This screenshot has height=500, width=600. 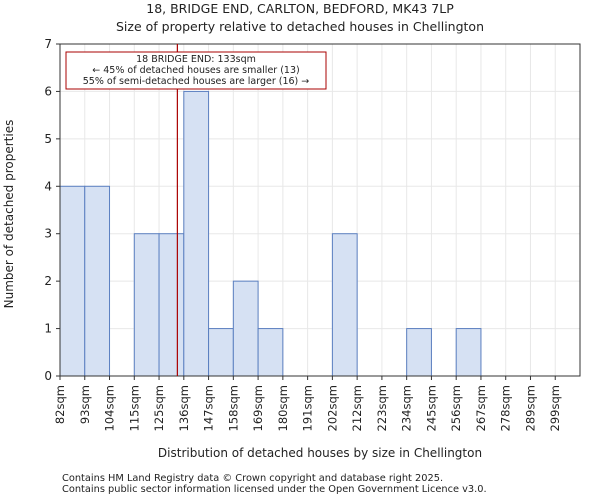 What do you see at coordinates (530, 408) in the screenshot?
I see `x-tick-label: 289sqm` at bounding box center [530, 408].